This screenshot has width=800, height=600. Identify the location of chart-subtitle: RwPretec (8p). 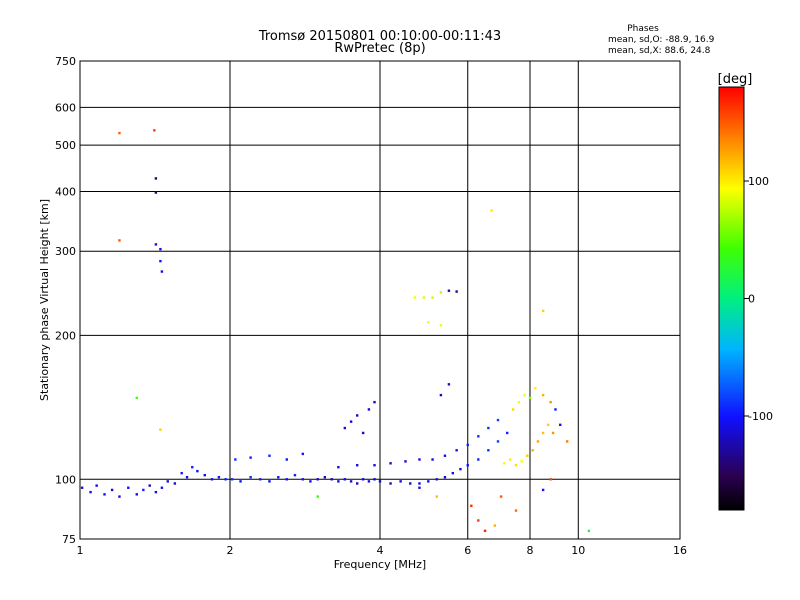
(379, 48).